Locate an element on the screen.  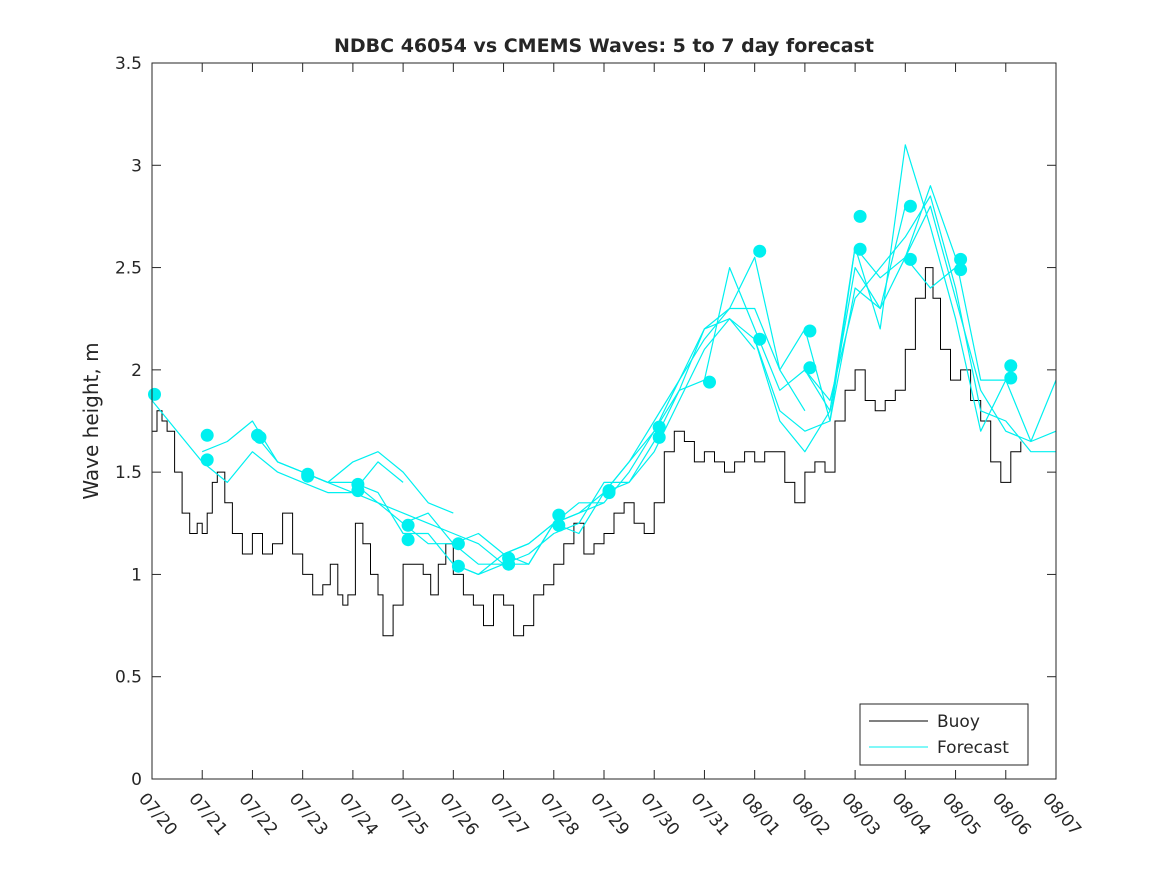
y-tick-label: 1.5 is located at coordinates (128, 473).